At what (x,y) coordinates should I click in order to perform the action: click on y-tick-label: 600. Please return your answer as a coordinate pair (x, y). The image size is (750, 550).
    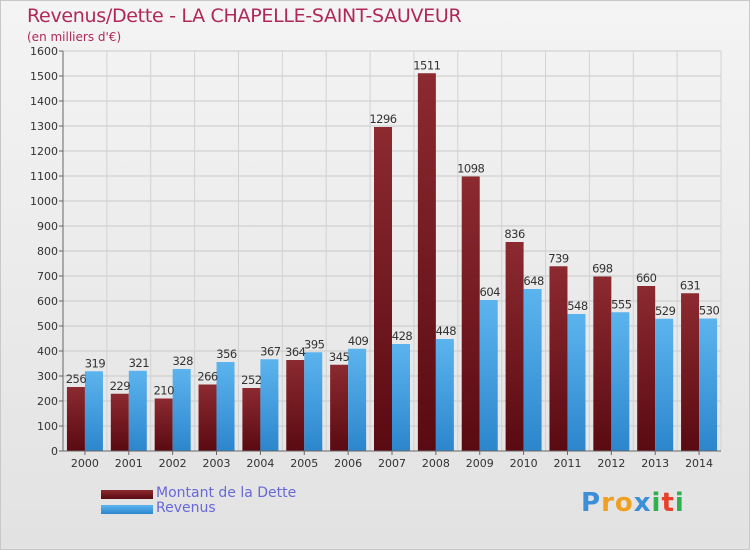
    Looking at the image, I should click on (47, 301).